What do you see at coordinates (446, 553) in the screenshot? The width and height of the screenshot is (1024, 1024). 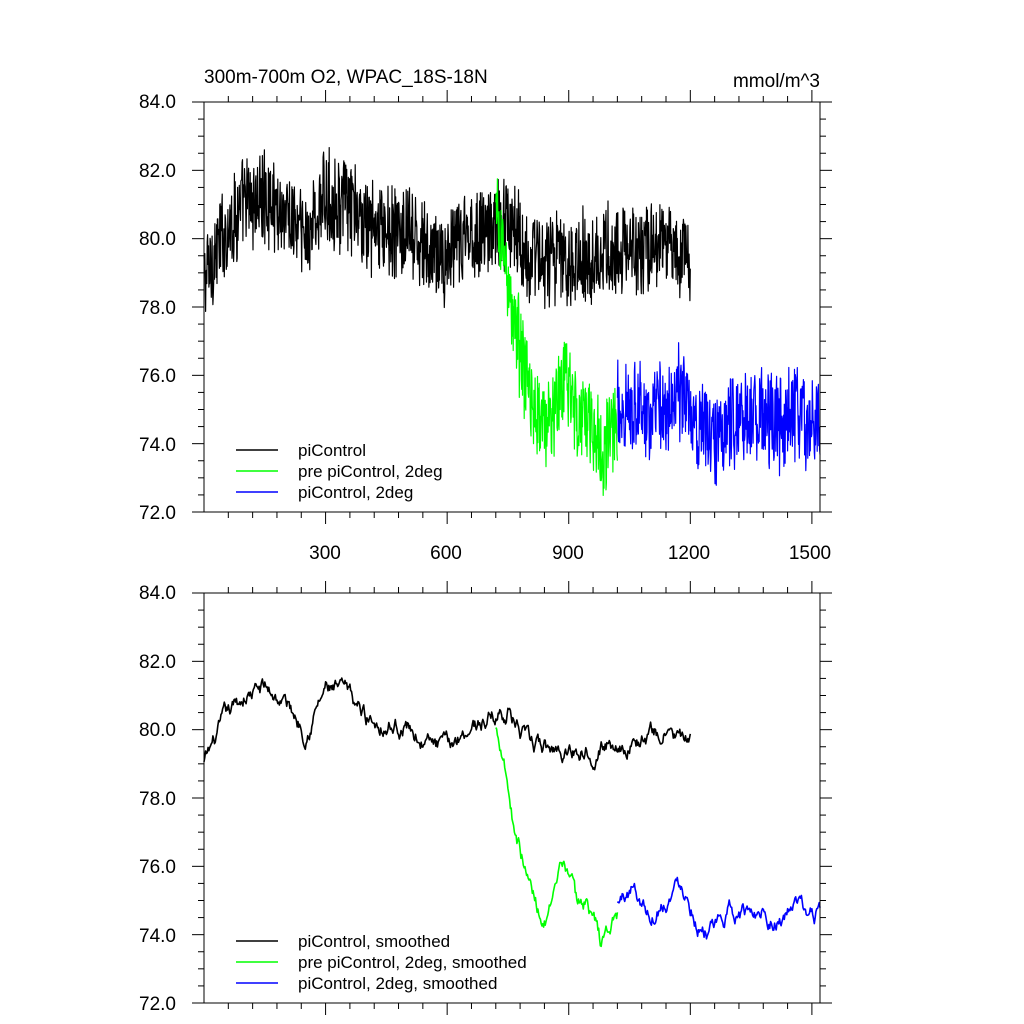 I see `x-tick-label: 600` at bounding box center [446, 553].